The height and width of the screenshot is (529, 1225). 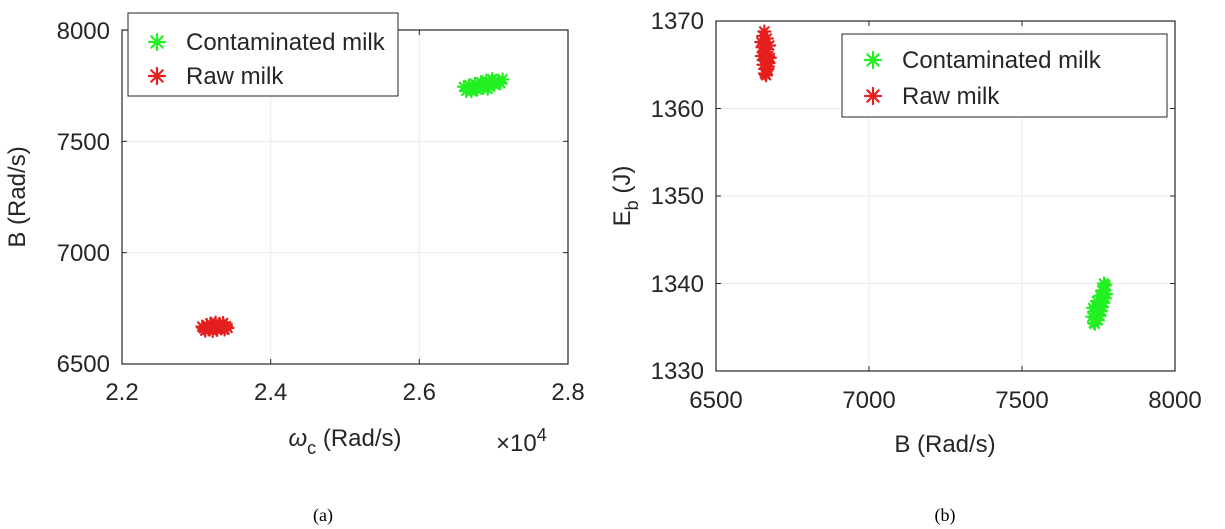 I want to click on omega-subscript: c, so click(x=311, y=448).